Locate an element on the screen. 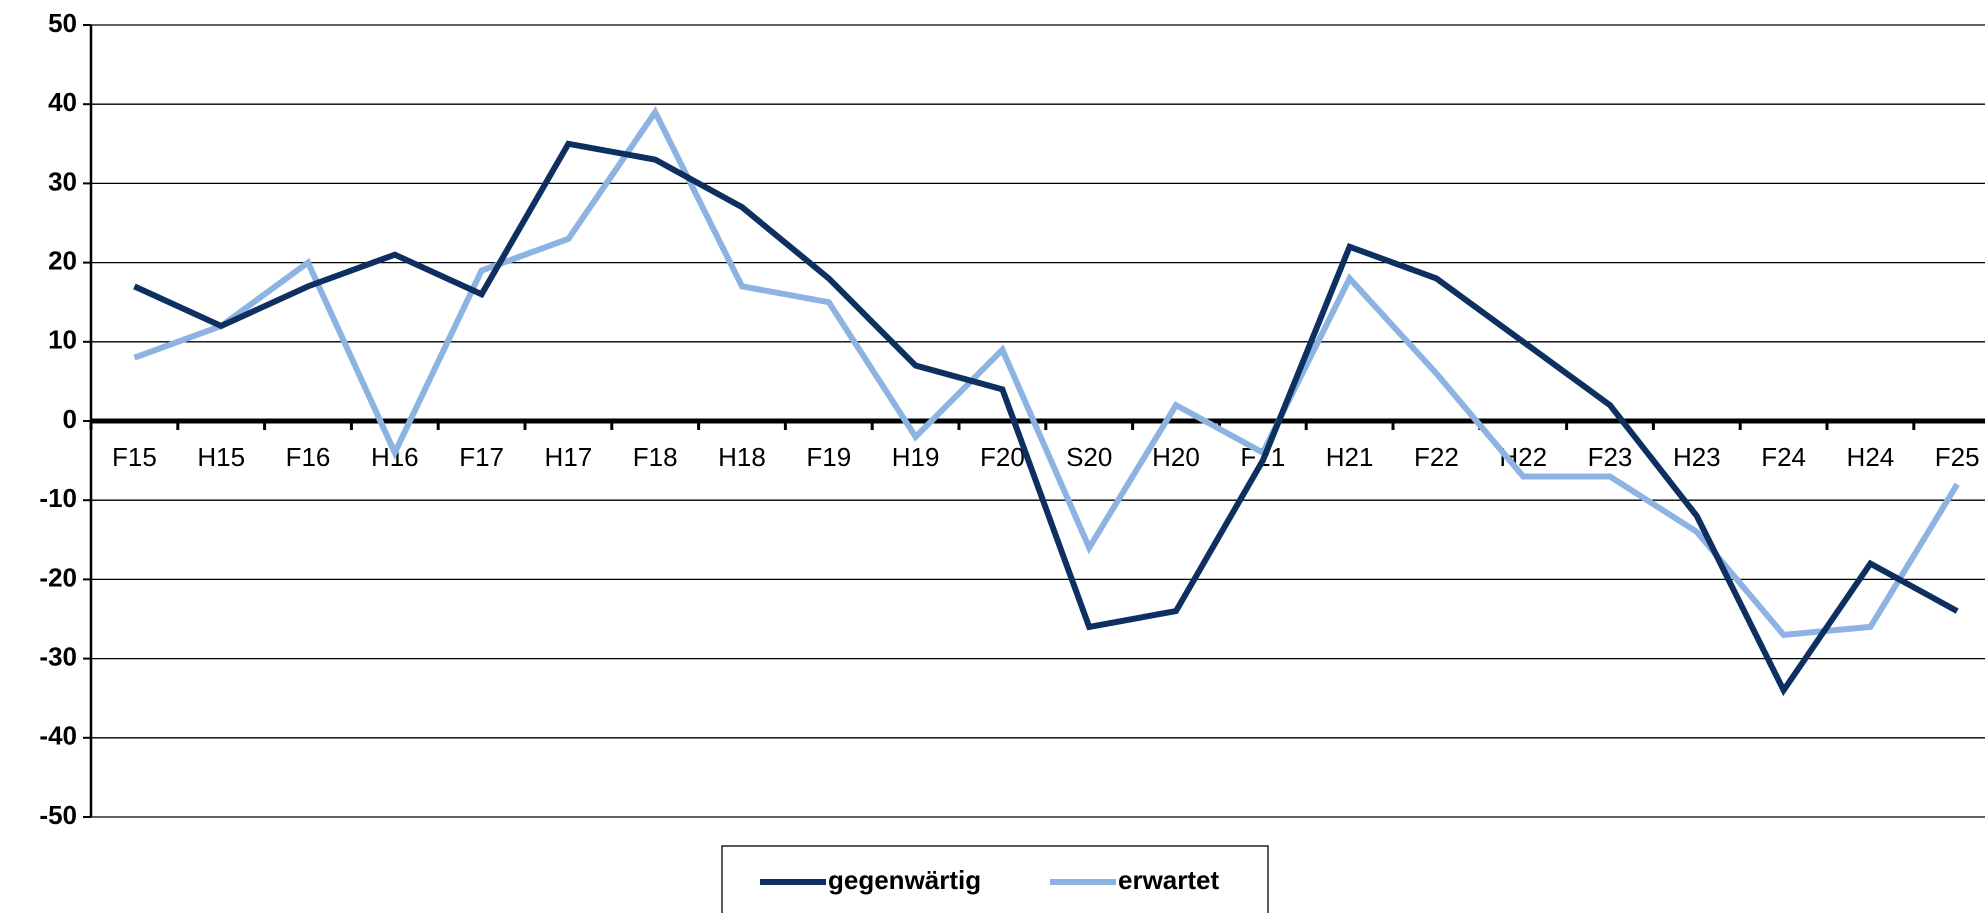 The image size is (1986, 918). x-tick-label: H18 is located at coordinates (742, 457).